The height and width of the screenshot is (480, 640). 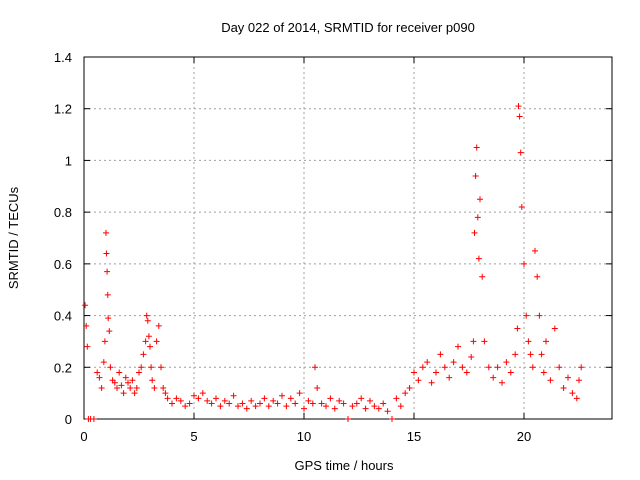 What do you see at coordinates (63, 212) in the screenshot?
I see `y-tick-label: 0.8` at bounding box center [63, 212].